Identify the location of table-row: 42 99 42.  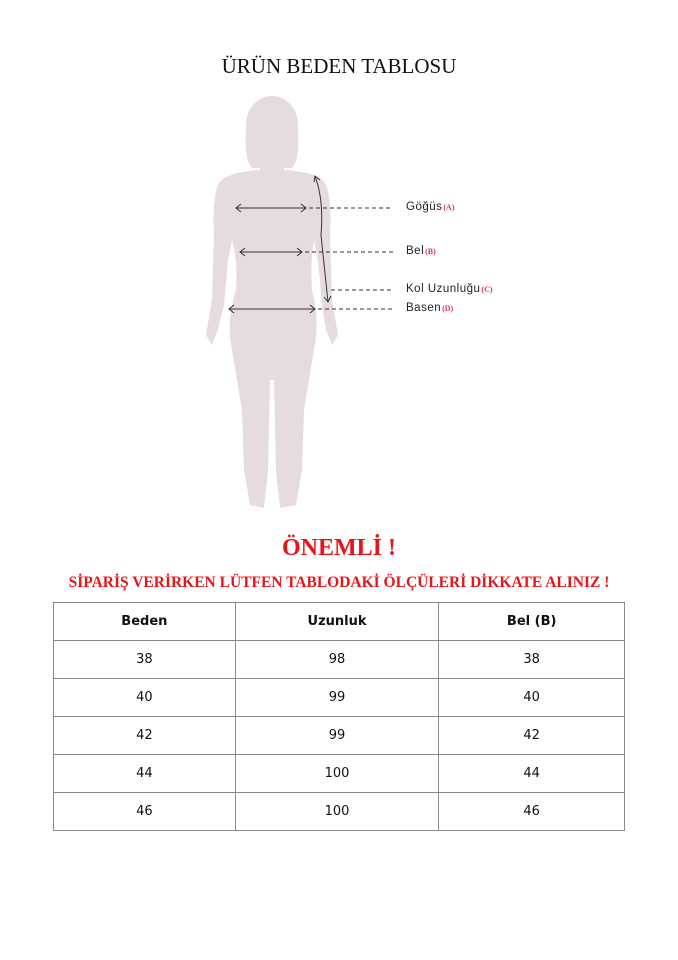
(339, 735).